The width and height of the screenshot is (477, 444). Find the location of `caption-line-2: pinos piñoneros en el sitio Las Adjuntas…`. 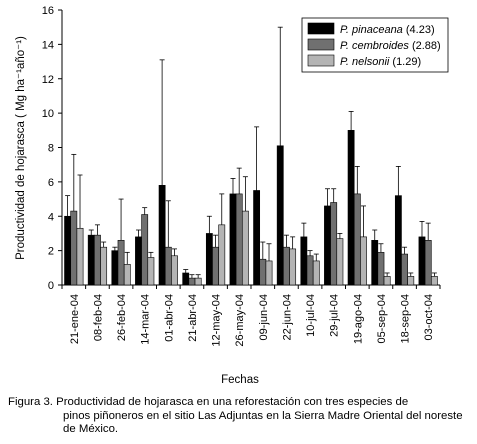

caption-line-2: pinos piñoneros en el sitio Las Adjuntas… is located at coordinates (263, 422).